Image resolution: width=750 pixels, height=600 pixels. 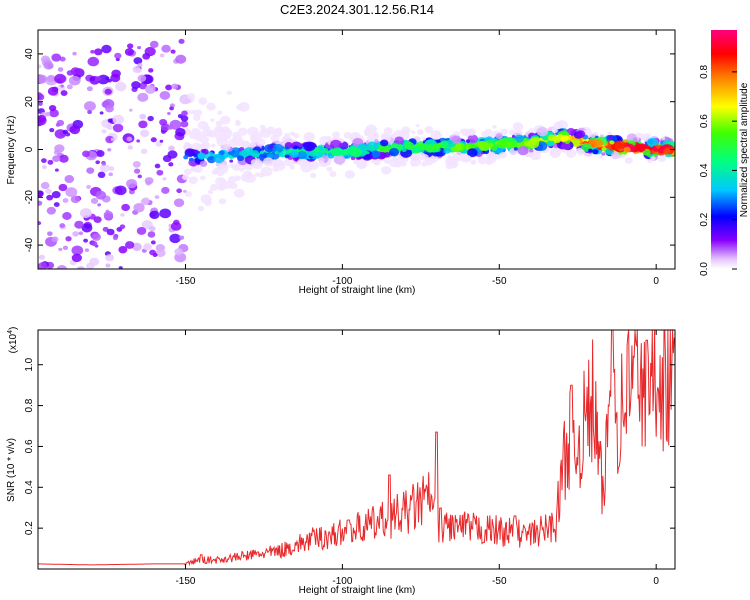 I want to click on x-tick-label: -100, so click(x=342, y=581).